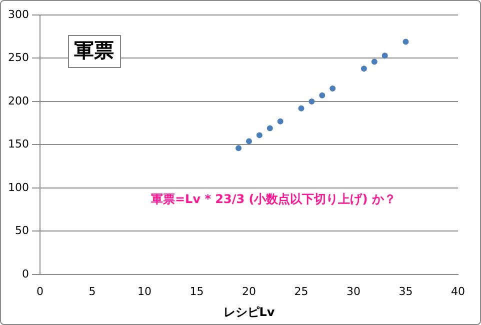 The image size is (481, 325). Describe the element at coordinates (18, 144) in the screenshot. I see `y-tick-label: 150` at that location.